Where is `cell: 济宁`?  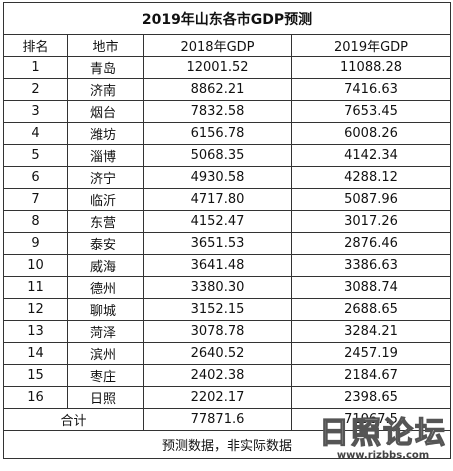 cell: 济宁 is located at coordinates (105, 177).